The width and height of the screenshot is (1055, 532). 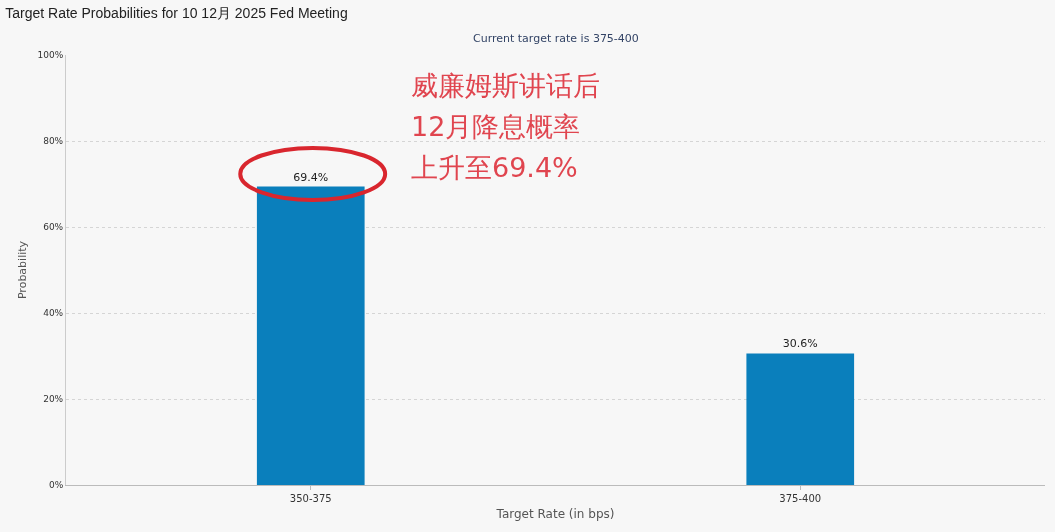 What do you see at coordinates (310, 498) in the screenshot?
I see `x-tick-label: 350-375` at bounding box center [310, 498].